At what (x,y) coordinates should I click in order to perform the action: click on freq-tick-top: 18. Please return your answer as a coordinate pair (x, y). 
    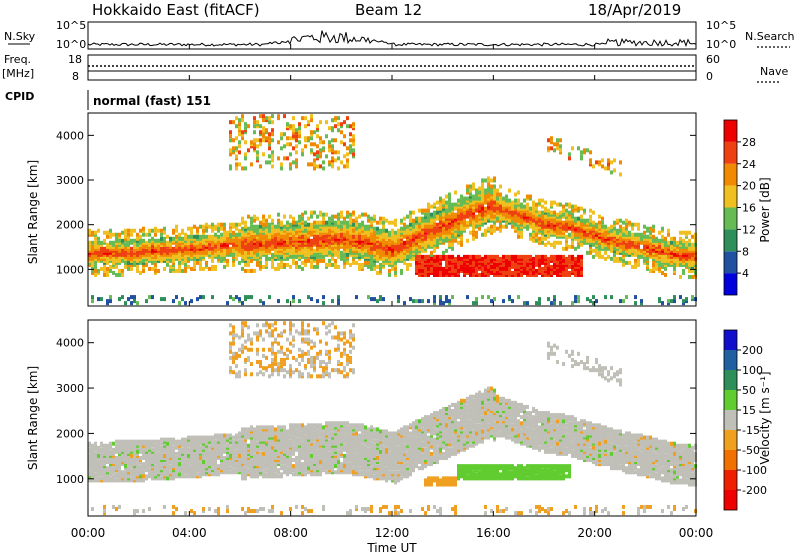
    Looking at the image, I should click on (75, 59).